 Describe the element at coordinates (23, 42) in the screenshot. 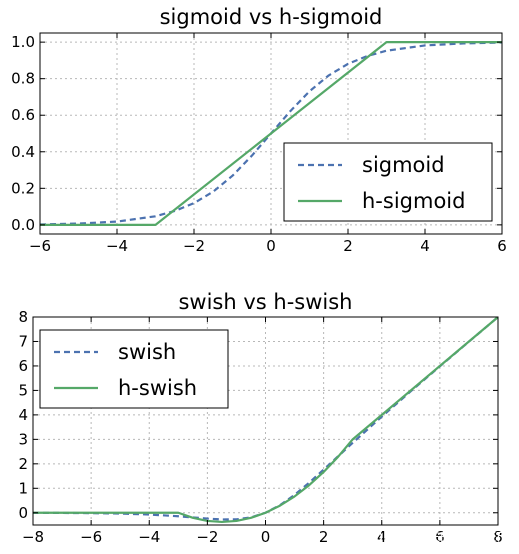

I see `y-tick-label: 1.0` at that location.